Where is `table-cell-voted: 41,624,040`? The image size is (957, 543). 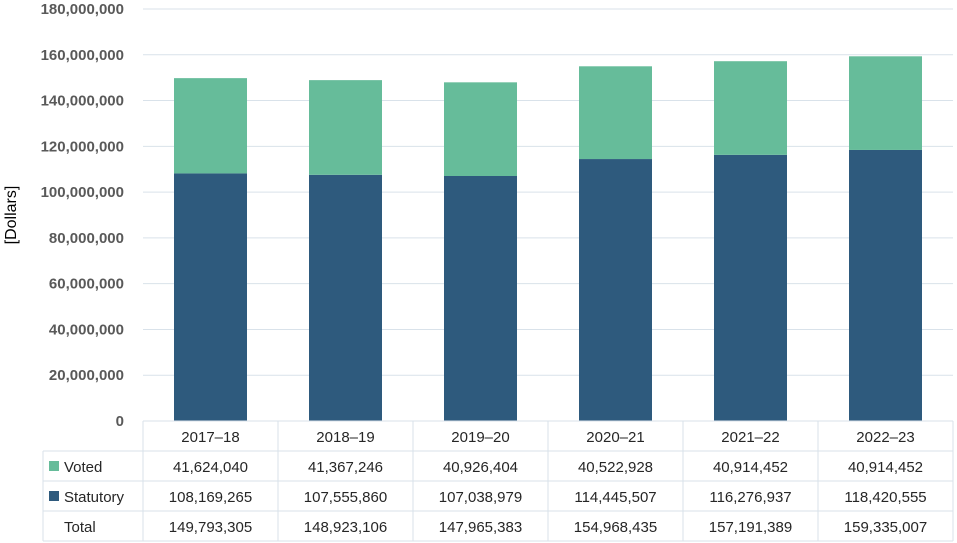 table-cell-voted: 41,624,040 is located at coordinates (210, 467).